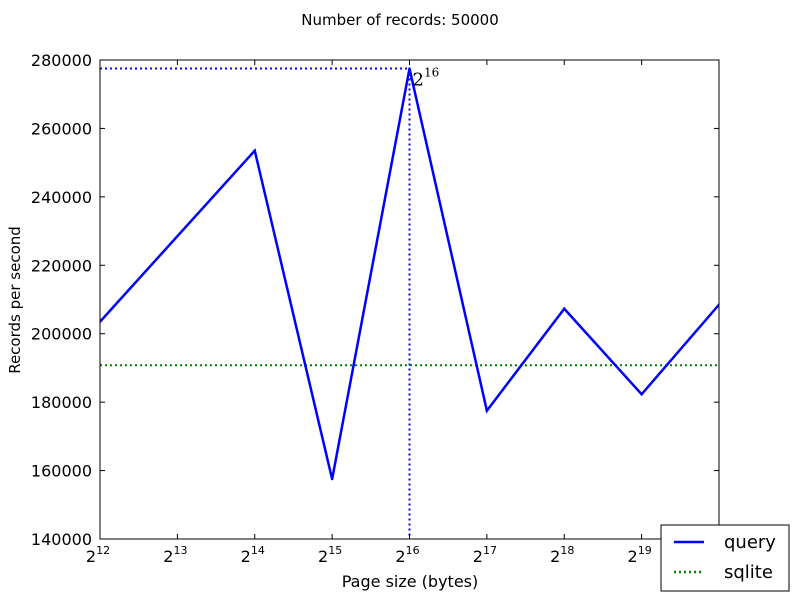 This screenshot has width=800, height=600. What do you see at coordinates (175, 555) in the screenshot?
I see `x-tick-label: 213` at bounding box center [175, 555].